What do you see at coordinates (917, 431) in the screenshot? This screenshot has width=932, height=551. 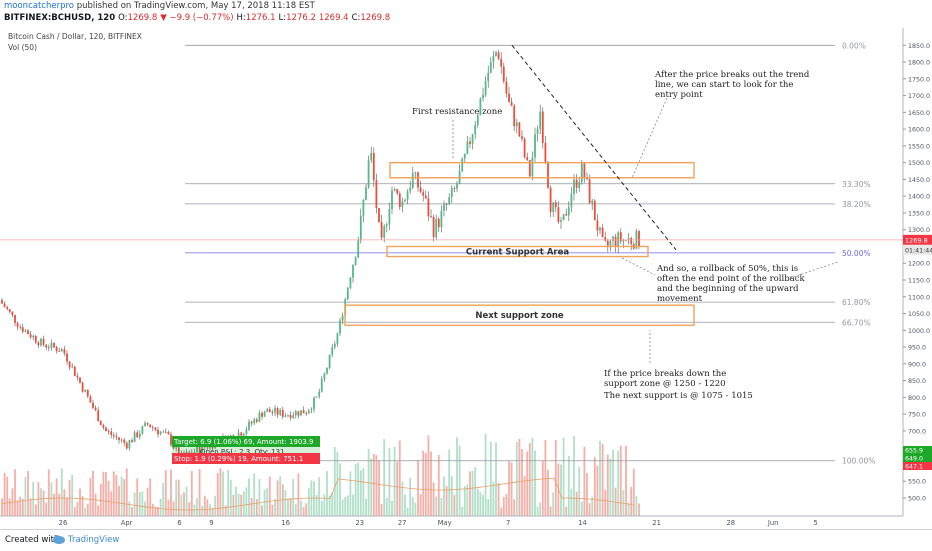 I see `price-tick-label: 700.0` at bounding box center [917, 431].